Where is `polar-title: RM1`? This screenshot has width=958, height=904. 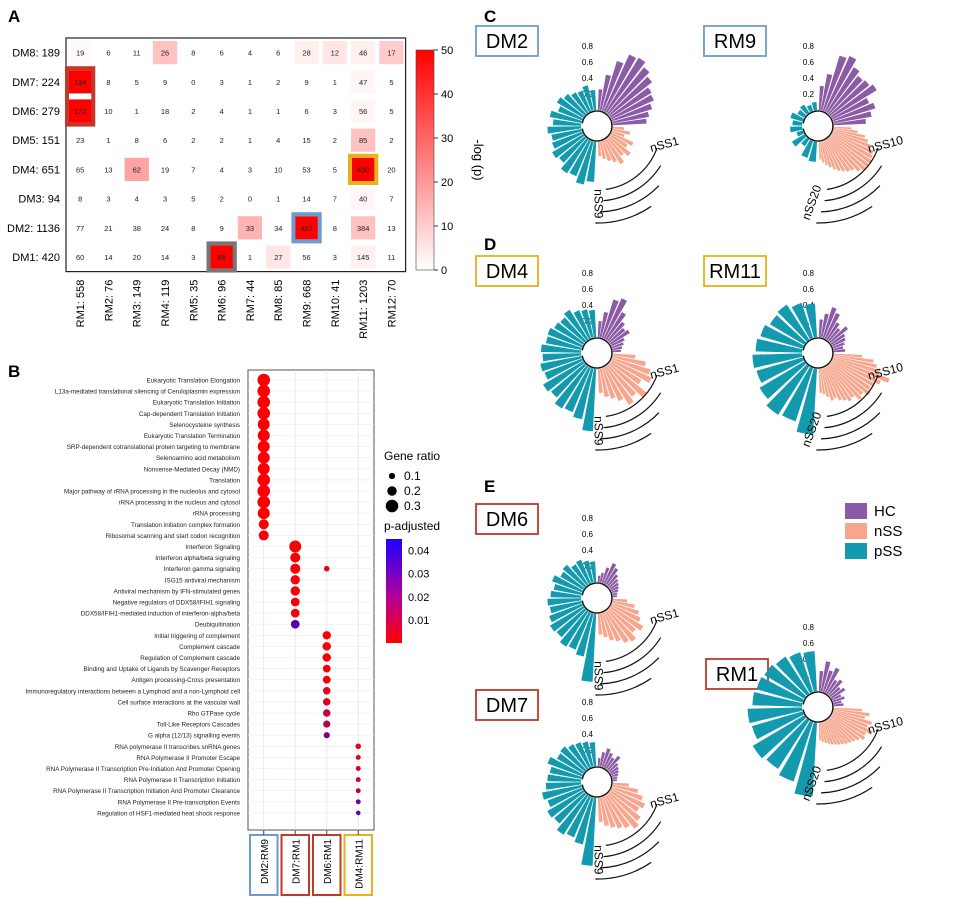 polar-title: RM1 is located at coordinates (737, 675).